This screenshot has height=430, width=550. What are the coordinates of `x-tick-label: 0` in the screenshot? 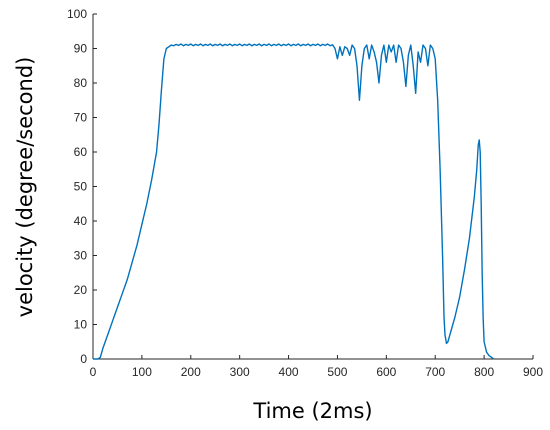 It's located at (93, 372).